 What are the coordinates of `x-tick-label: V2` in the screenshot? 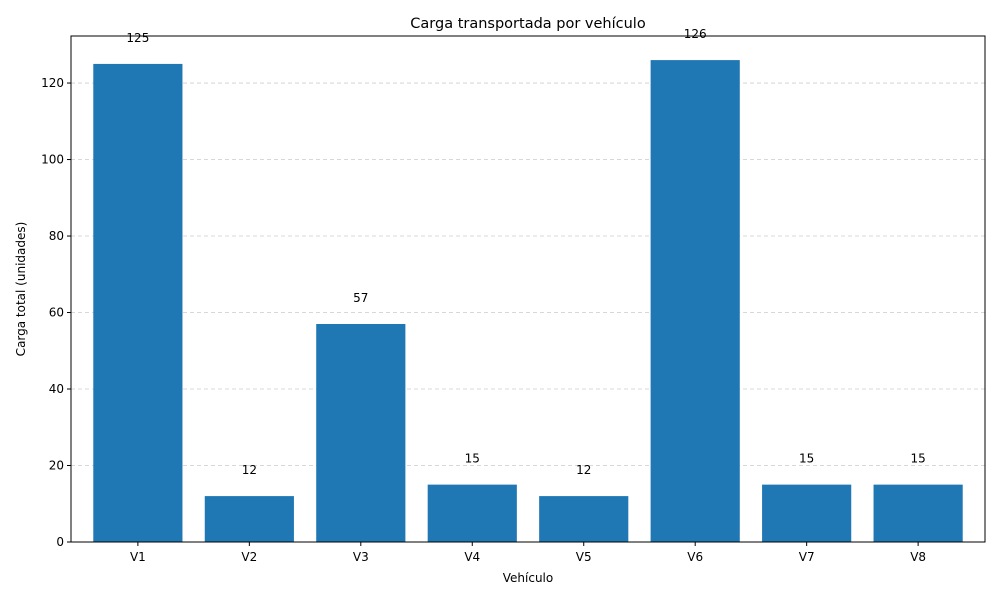 It's located at (249, 557).